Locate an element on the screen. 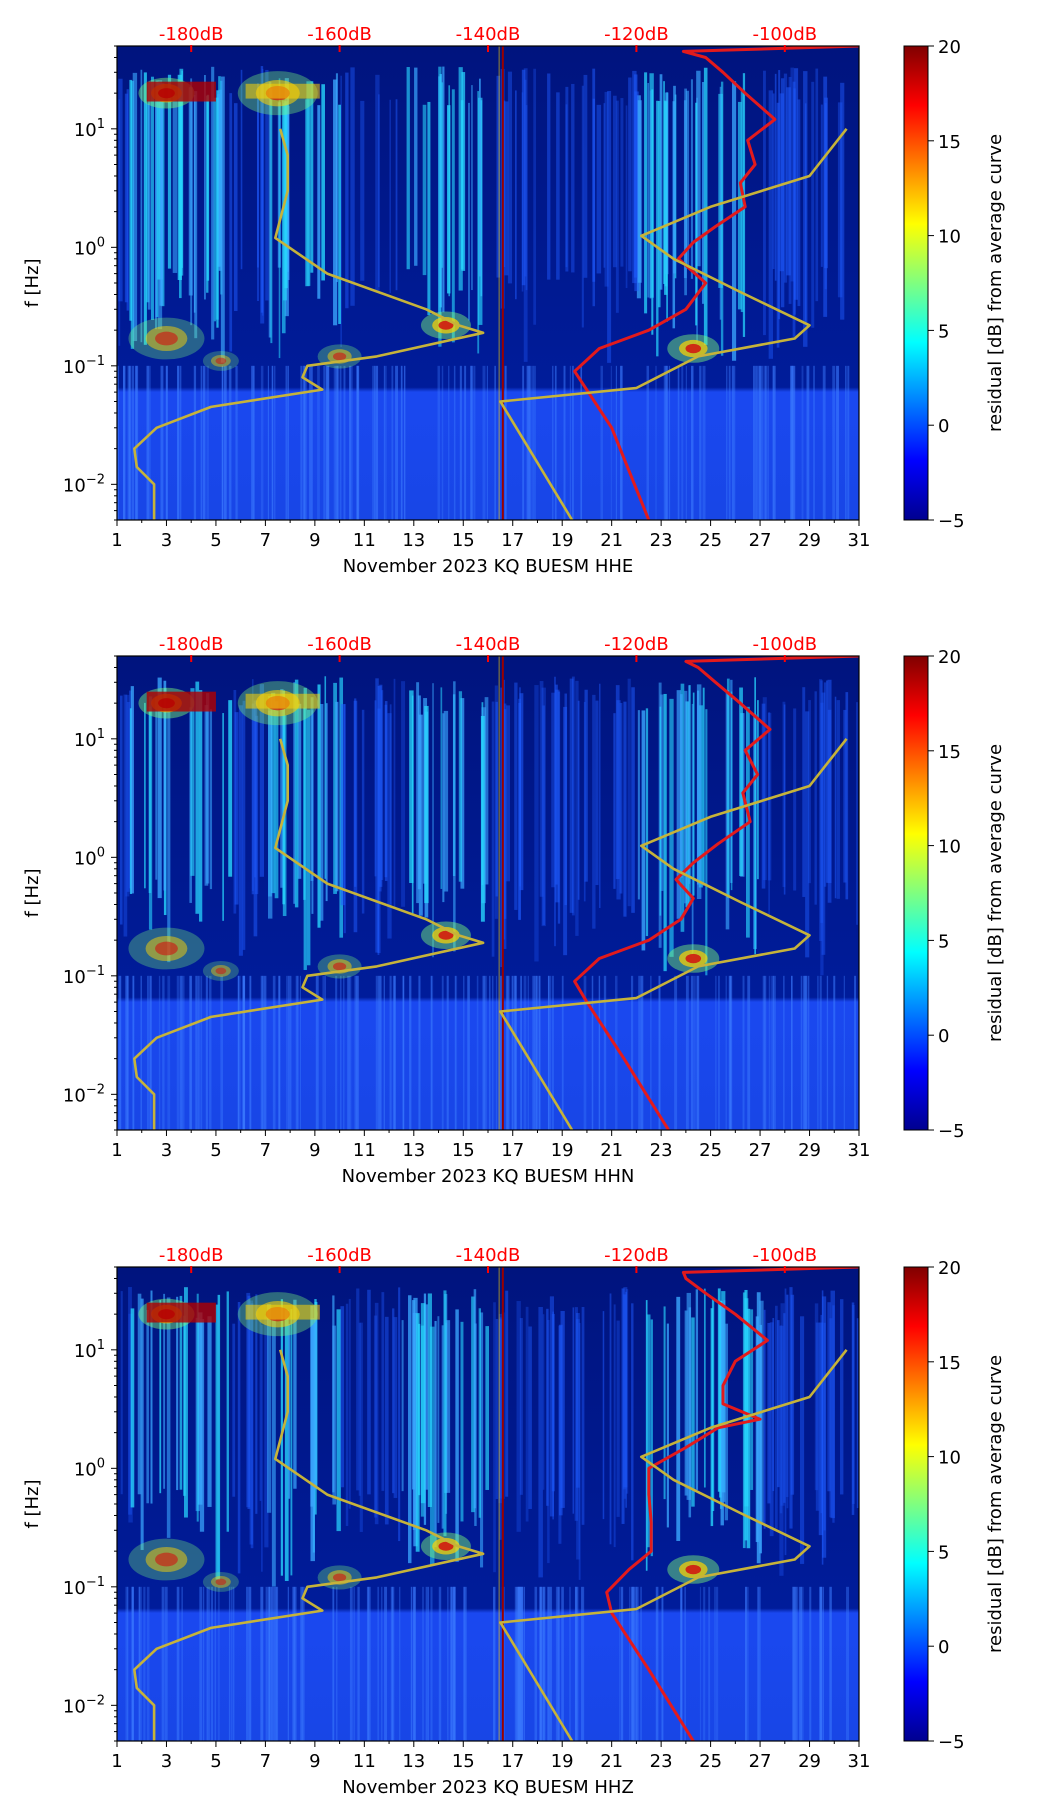  y-tick-label: 101 is located at coordinates (89, 1350).